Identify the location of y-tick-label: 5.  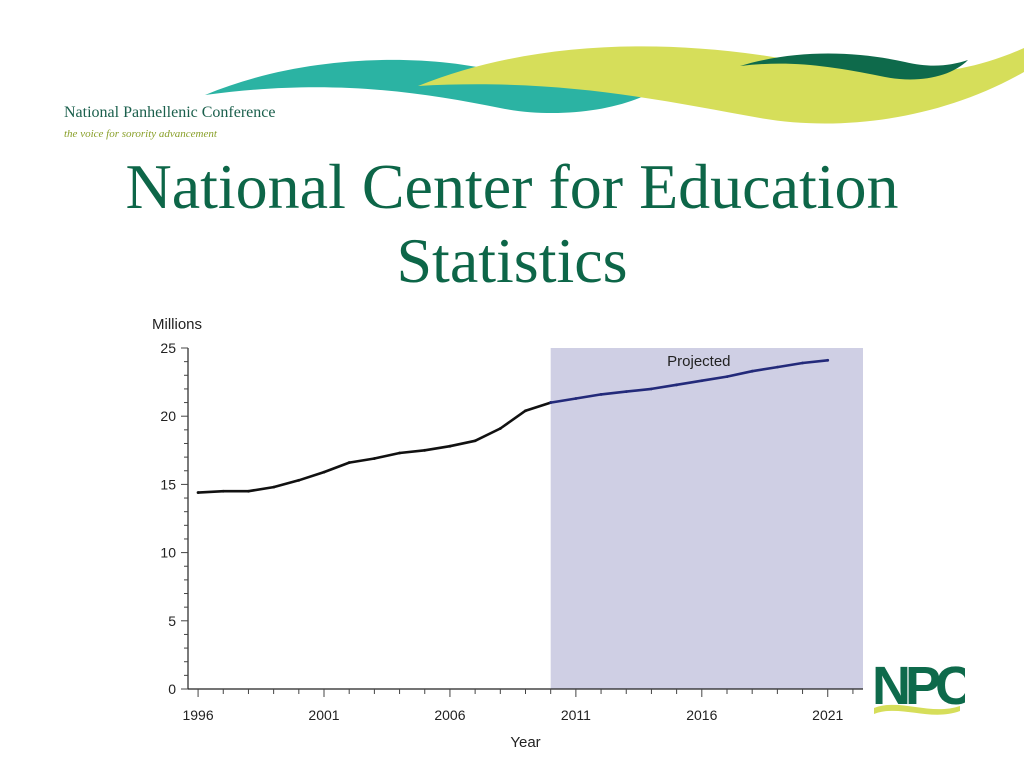
(172, 621).